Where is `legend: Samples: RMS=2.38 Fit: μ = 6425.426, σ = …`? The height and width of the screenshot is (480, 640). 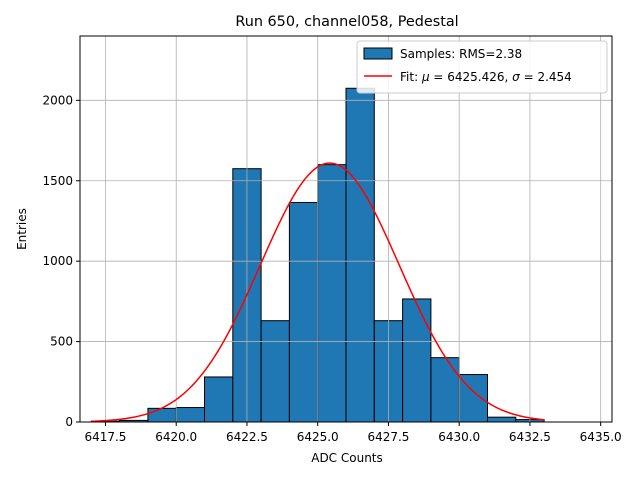 legend: Samples: RMS=2.38 Fit: μ = 6425.426, σ = … is located at coordinates (482, 67).